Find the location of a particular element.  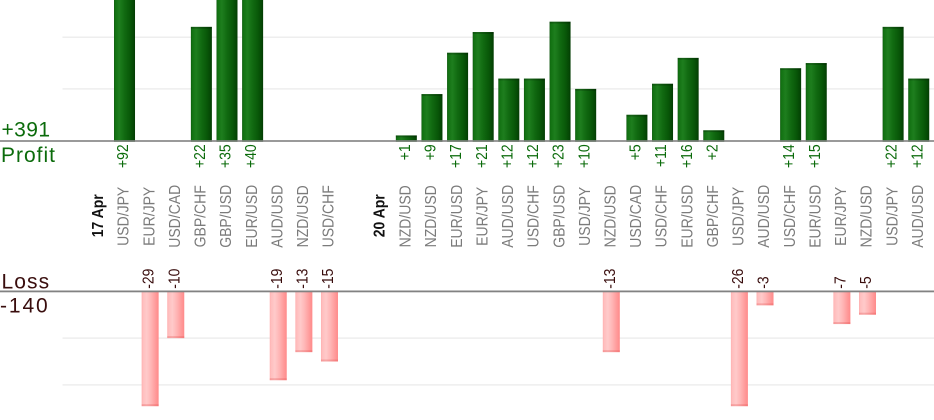

svg-text: +17 is located at coordinates (457, 156).